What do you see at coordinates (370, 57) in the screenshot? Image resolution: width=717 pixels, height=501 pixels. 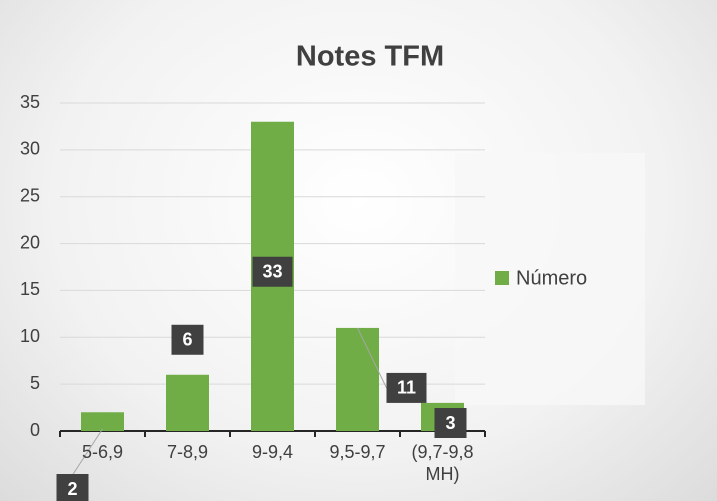 I see `chart-title: Notes TFM` at bounding box center [370, 57].